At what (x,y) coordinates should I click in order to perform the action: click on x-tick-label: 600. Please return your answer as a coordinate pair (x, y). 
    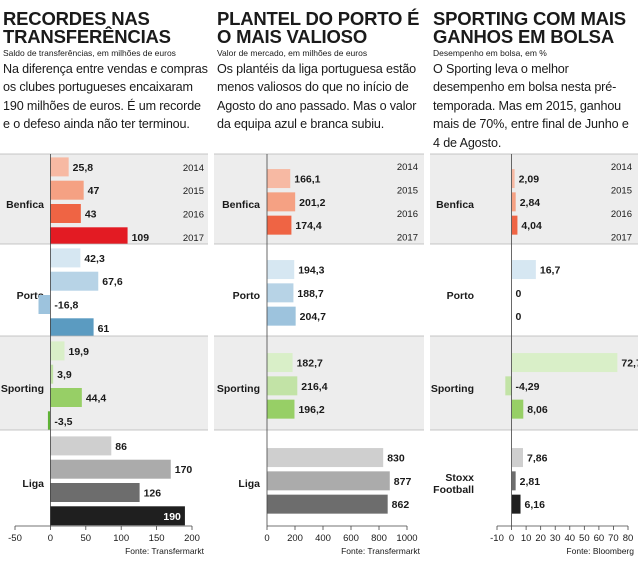
    Looking at the image, I should click on (351, 538).